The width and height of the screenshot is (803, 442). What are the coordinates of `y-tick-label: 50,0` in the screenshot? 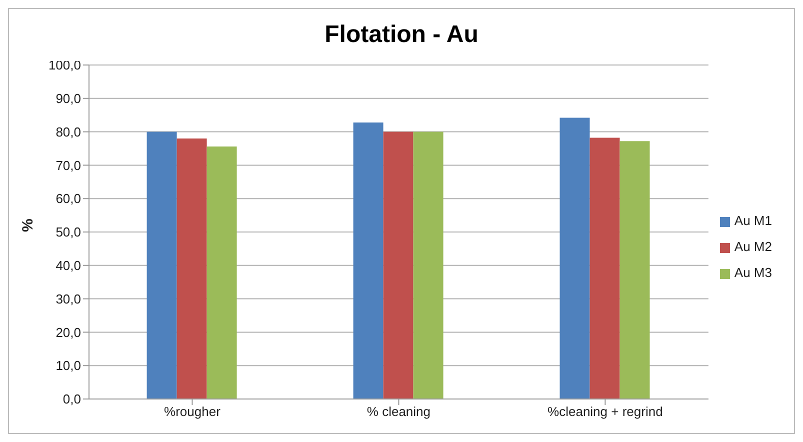 It's located at (68, 232).